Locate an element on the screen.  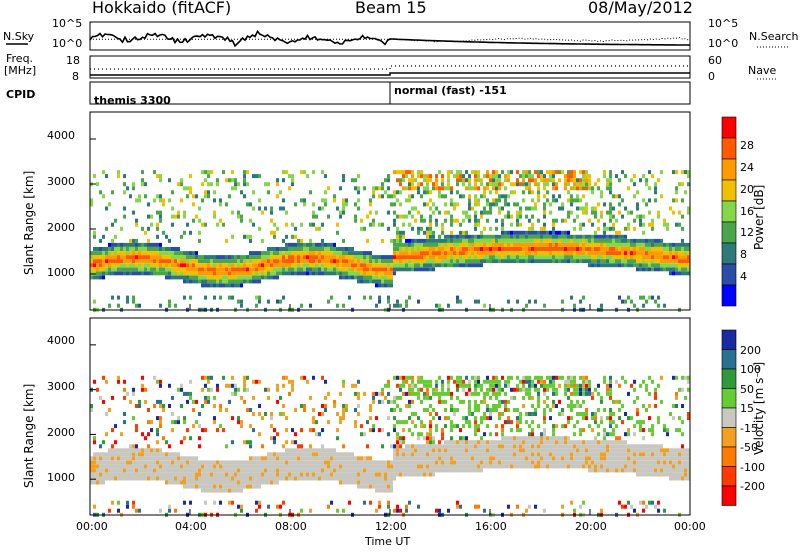
velocity-cb-tick: 50 is located at coordinates (747, 389).